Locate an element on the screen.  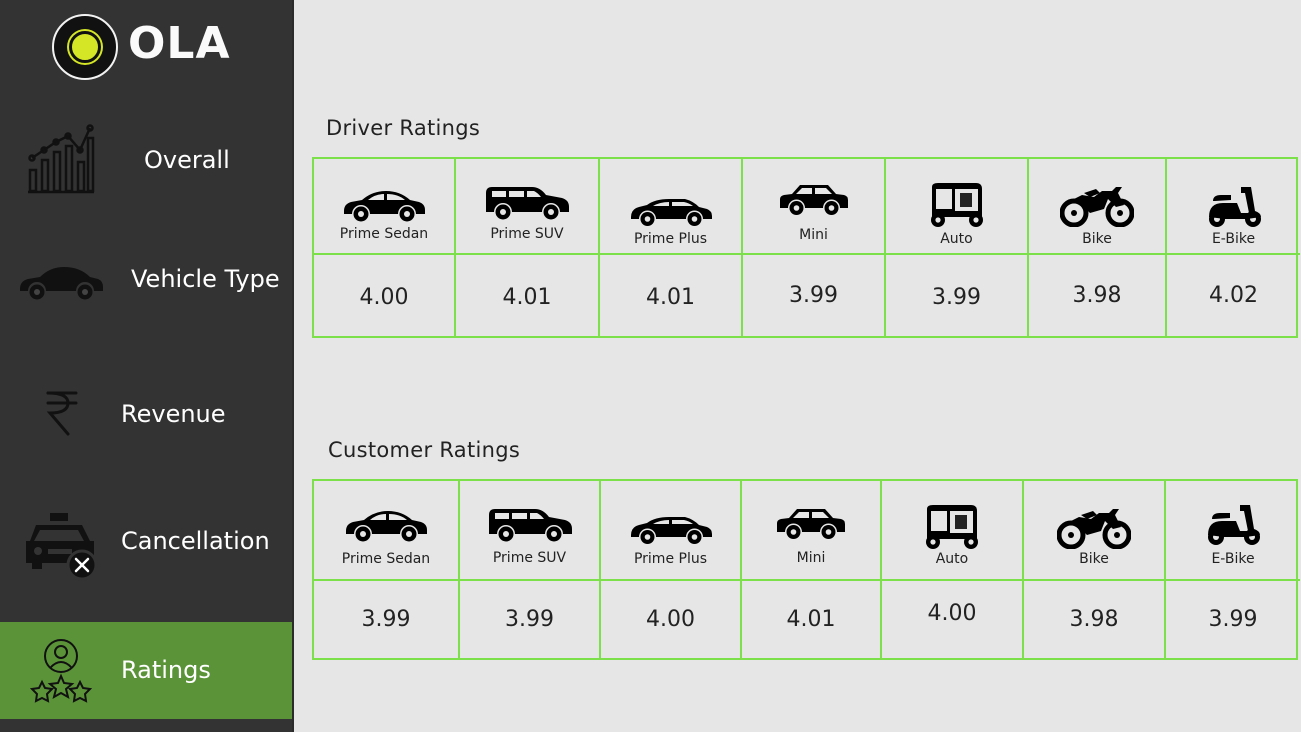
sidebar-item-cancellation: Cancellation is located at coordinates (146, 545).